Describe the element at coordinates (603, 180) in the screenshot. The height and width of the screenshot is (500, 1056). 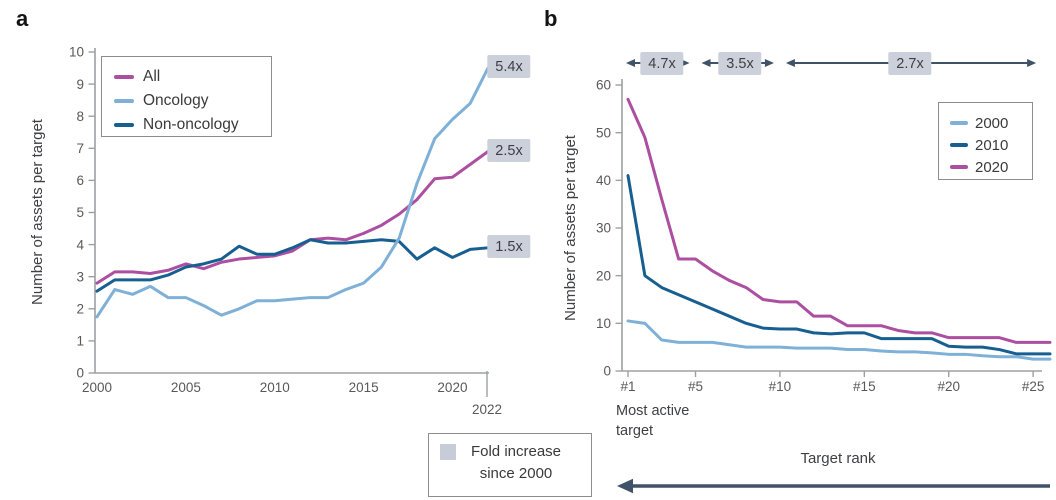
I see `svg-text: 40` at that location.